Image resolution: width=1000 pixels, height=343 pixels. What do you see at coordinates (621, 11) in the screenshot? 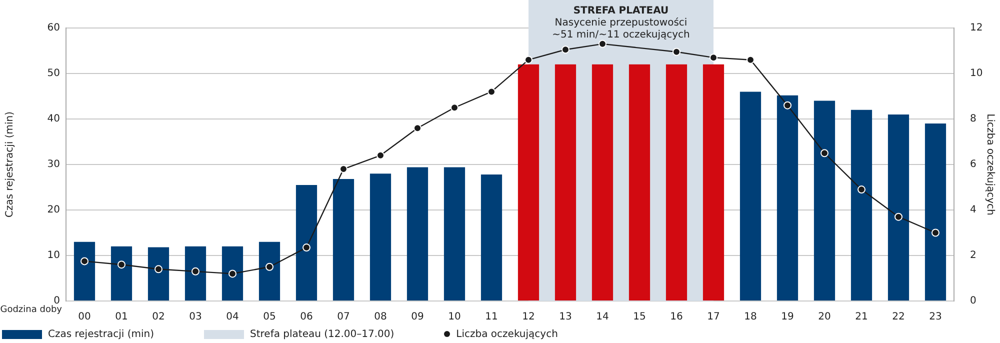
I see `text: STREFA PLATEAU` at bounding box center [621, 11].